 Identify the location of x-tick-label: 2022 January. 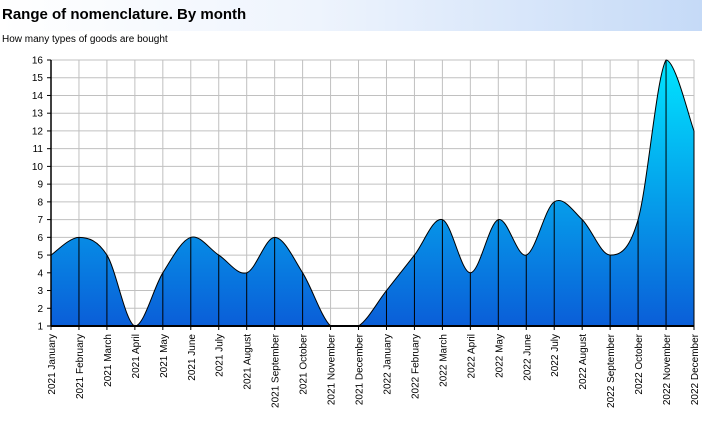
(387, 364).